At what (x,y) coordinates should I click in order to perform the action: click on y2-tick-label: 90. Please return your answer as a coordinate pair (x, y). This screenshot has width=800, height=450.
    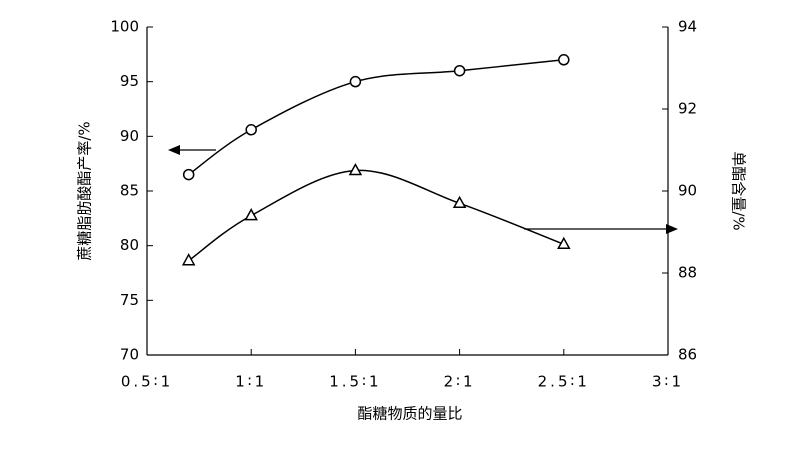
    Looking at the image, I should click on (687, 191).